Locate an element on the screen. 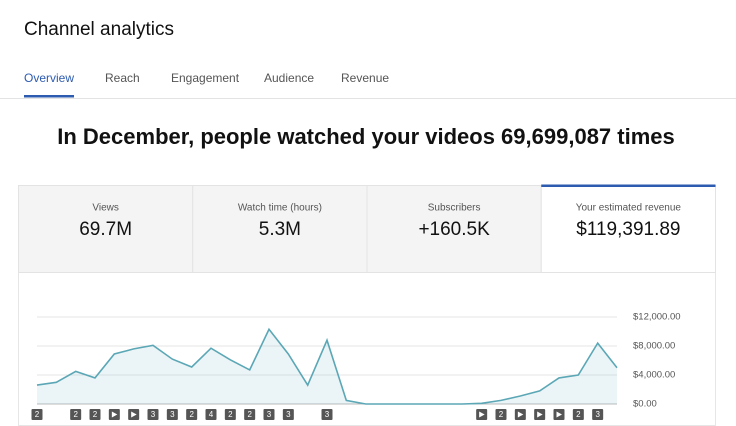 This screenshot has height=426, width=736. card-value: 5.3M is located at coordinates (280, 229).